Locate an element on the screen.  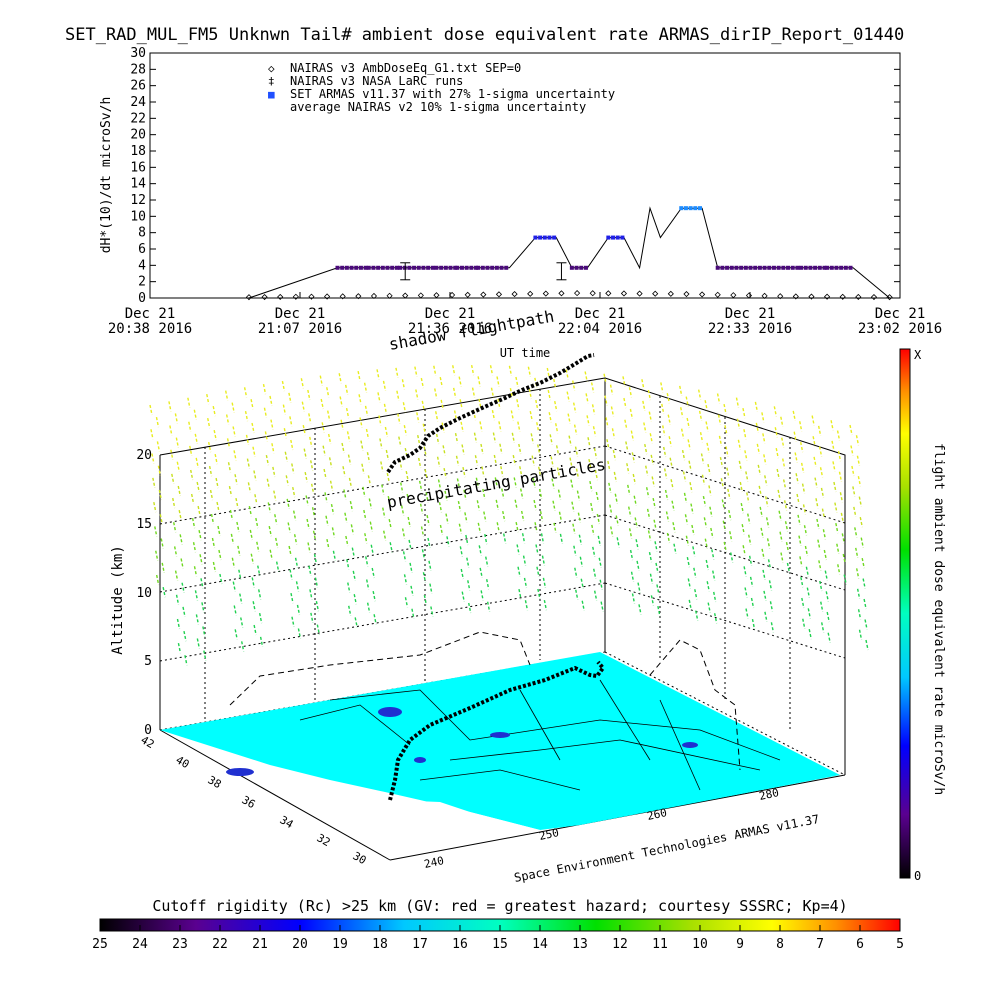
lat-axis: 42 40 38 36 34 32 30 is located at coordinates (254, 800).